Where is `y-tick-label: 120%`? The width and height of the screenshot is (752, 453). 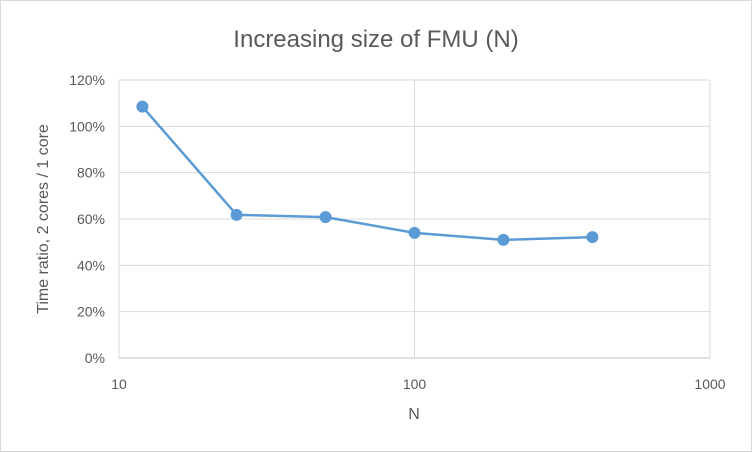 y-tick-label: 120% is located at coordinates (87, 80).